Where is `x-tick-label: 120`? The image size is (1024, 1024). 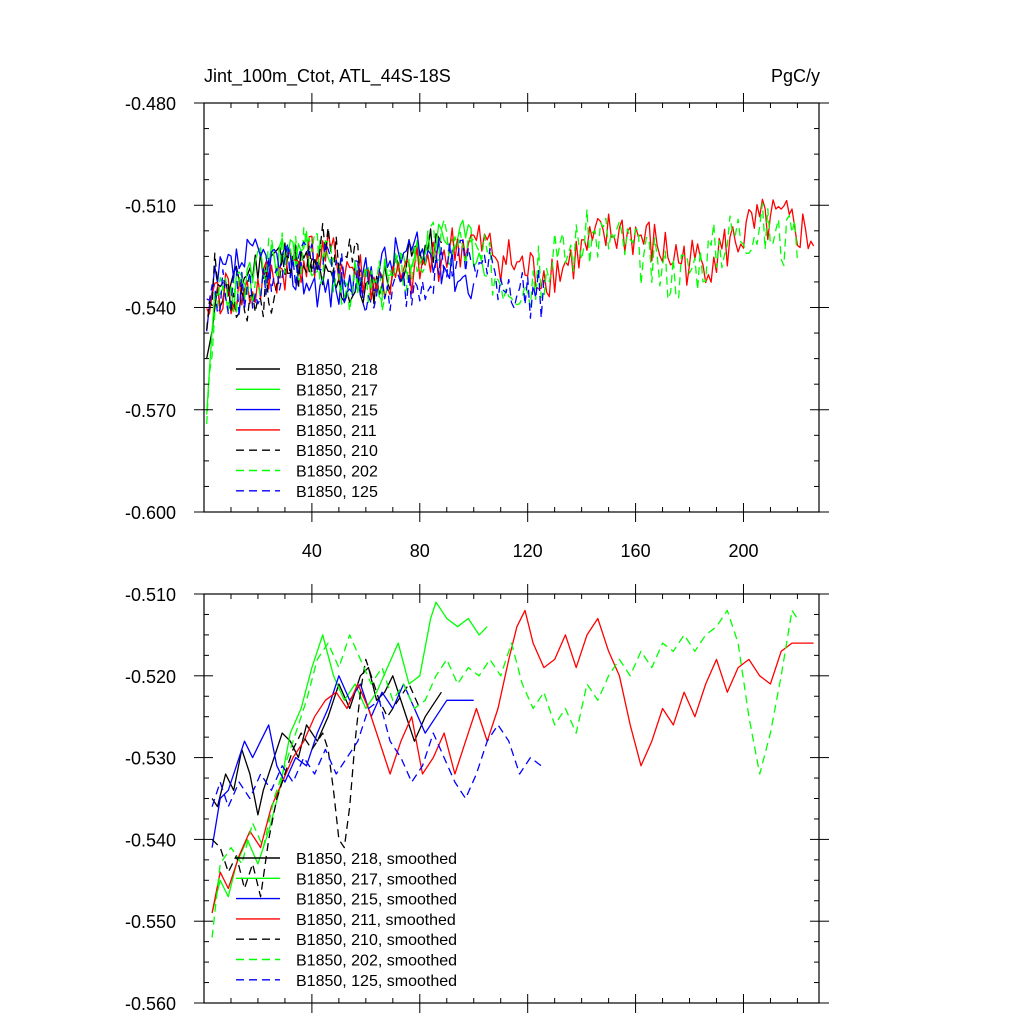 x-tick-label: 120 is located at coordinates (528, 551).